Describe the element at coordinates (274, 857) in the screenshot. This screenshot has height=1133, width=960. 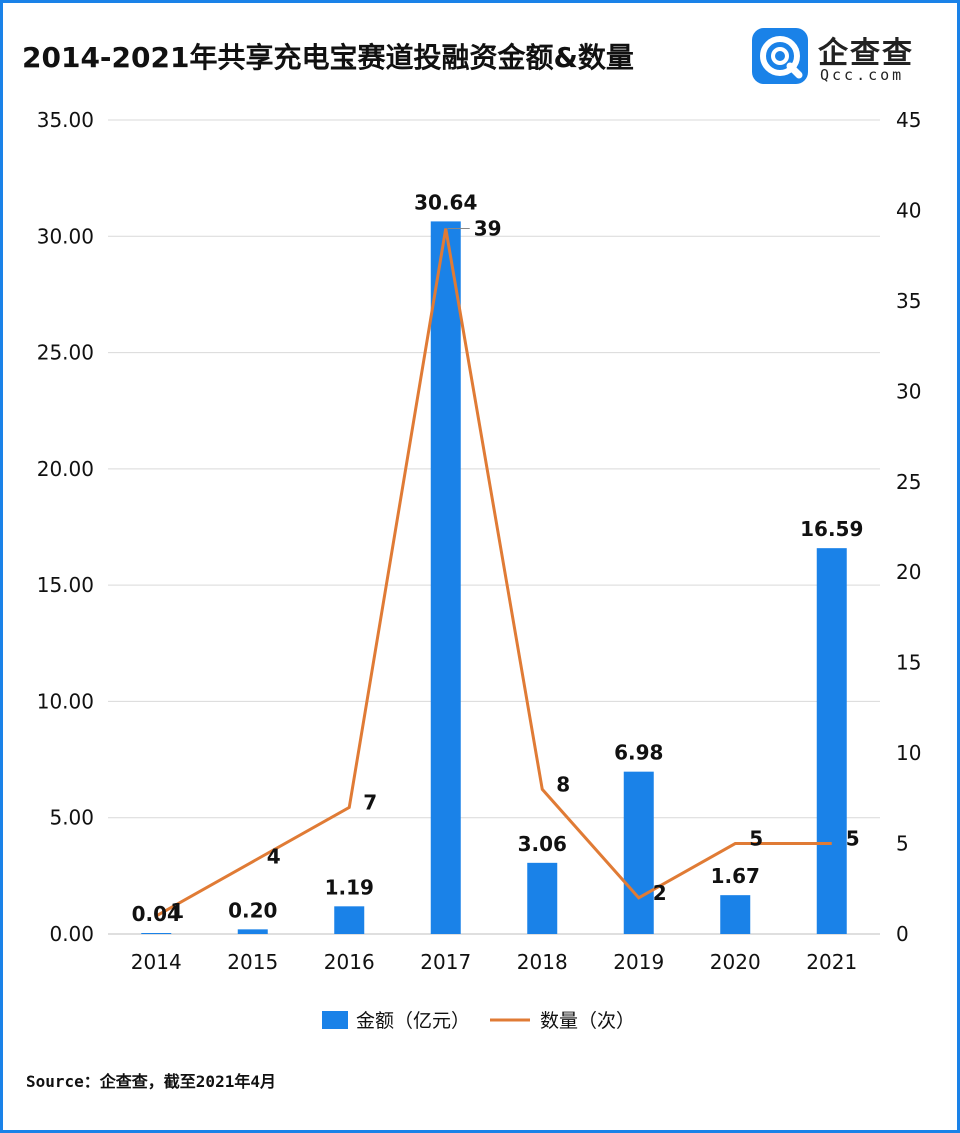
I see `line-data-label: 4` at that location.